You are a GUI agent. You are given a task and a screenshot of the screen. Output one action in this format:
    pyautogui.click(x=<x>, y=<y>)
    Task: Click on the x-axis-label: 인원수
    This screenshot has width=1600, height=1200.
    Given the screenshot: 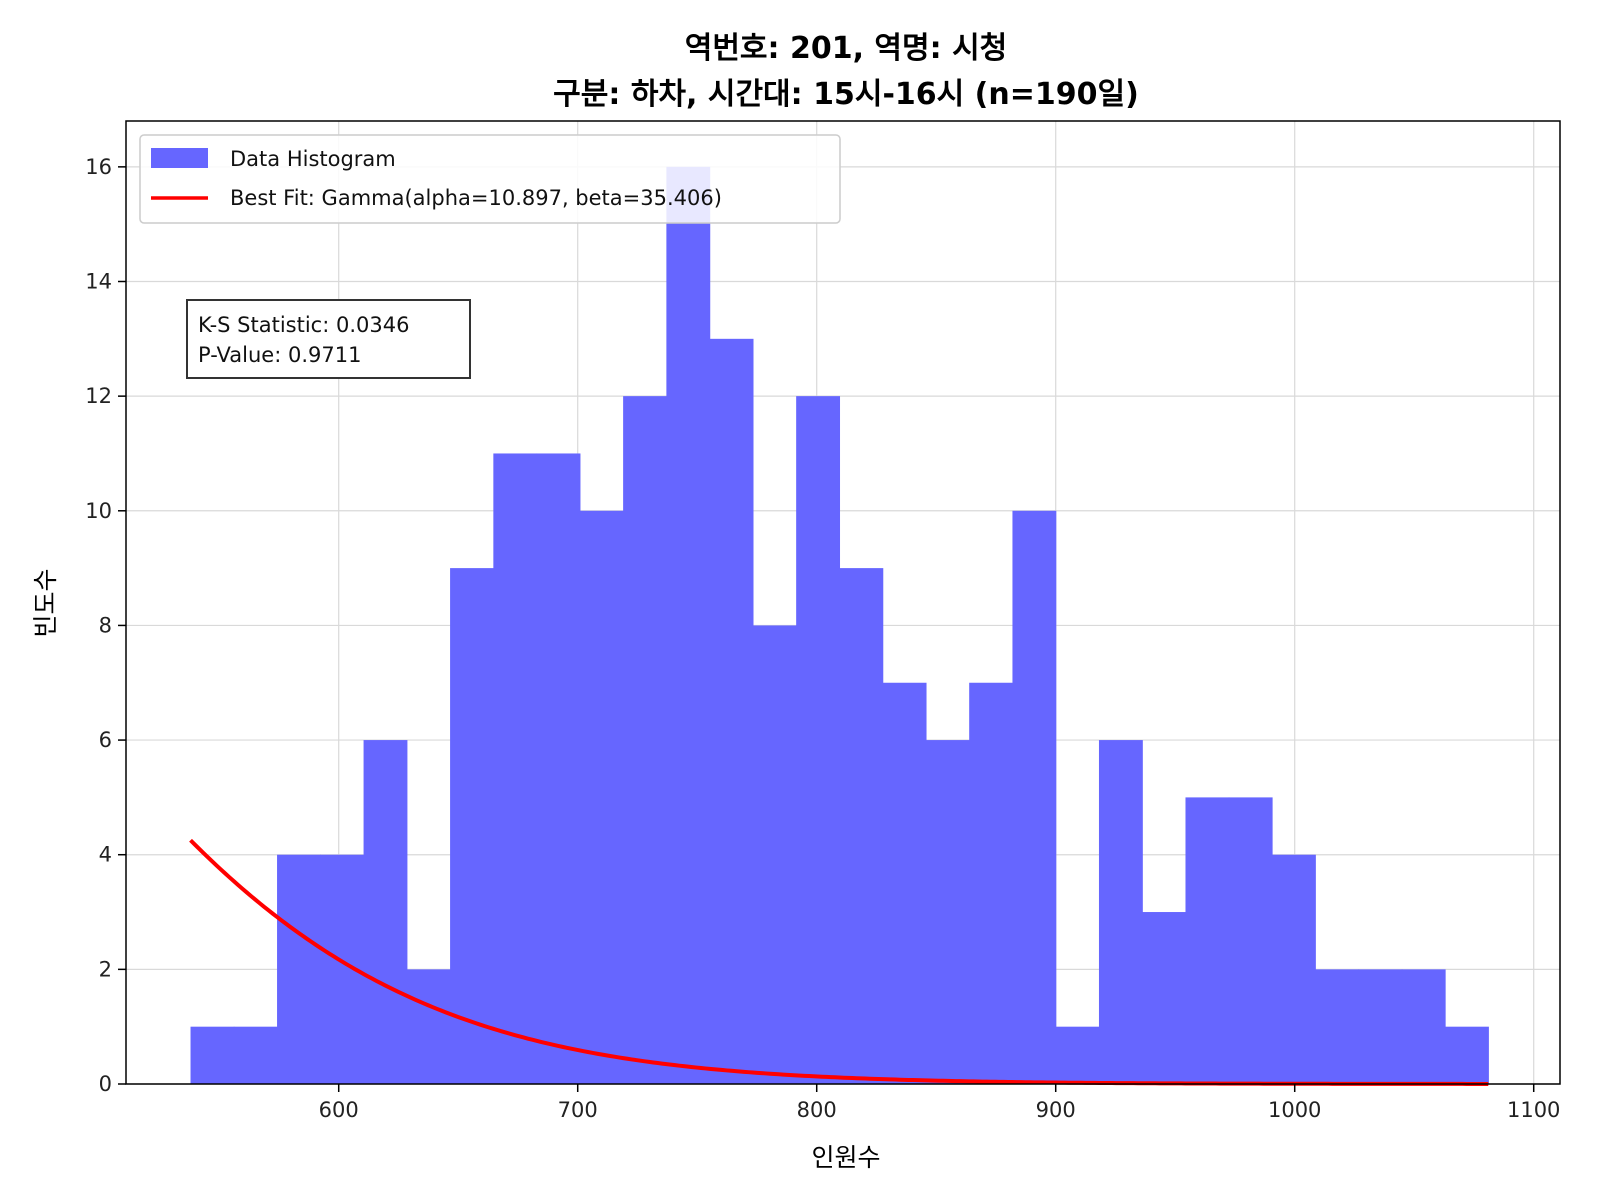 What is the action you would take?
    pyautogui.click(x=845, y=1157)
    